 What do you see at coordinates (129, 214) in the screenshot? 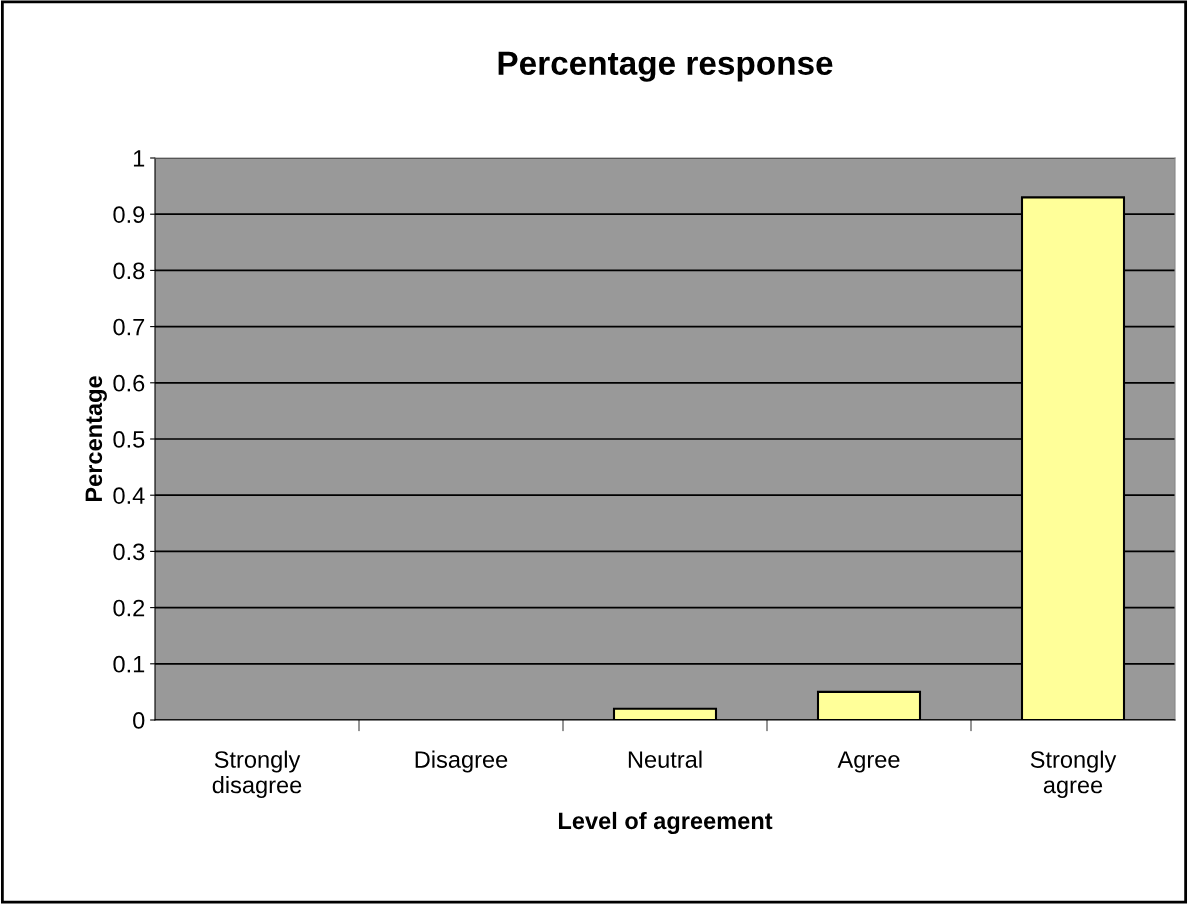
I see `y-tick-label: 0.9` at bounding box center [129, 214].